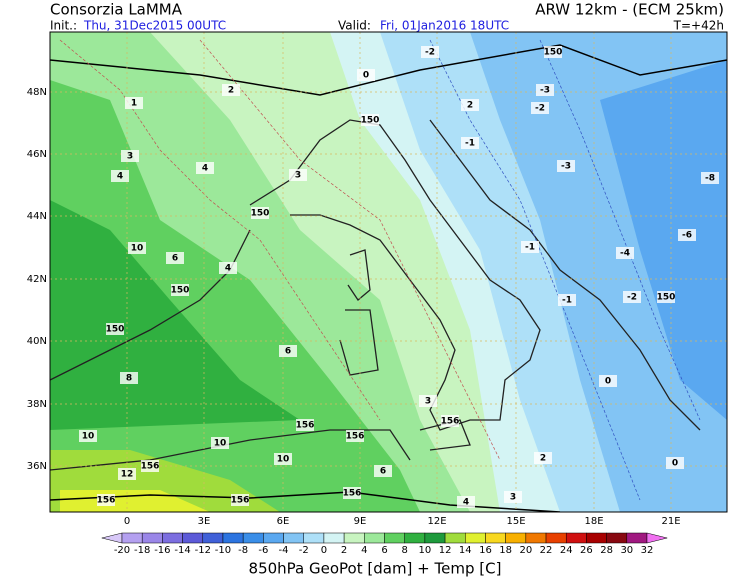 The height and width of the screenshot is (580, 751). Describe the element at coordinates (162, 550) in the screenshot. I see `colorbar-tick-label: -16` at that location.